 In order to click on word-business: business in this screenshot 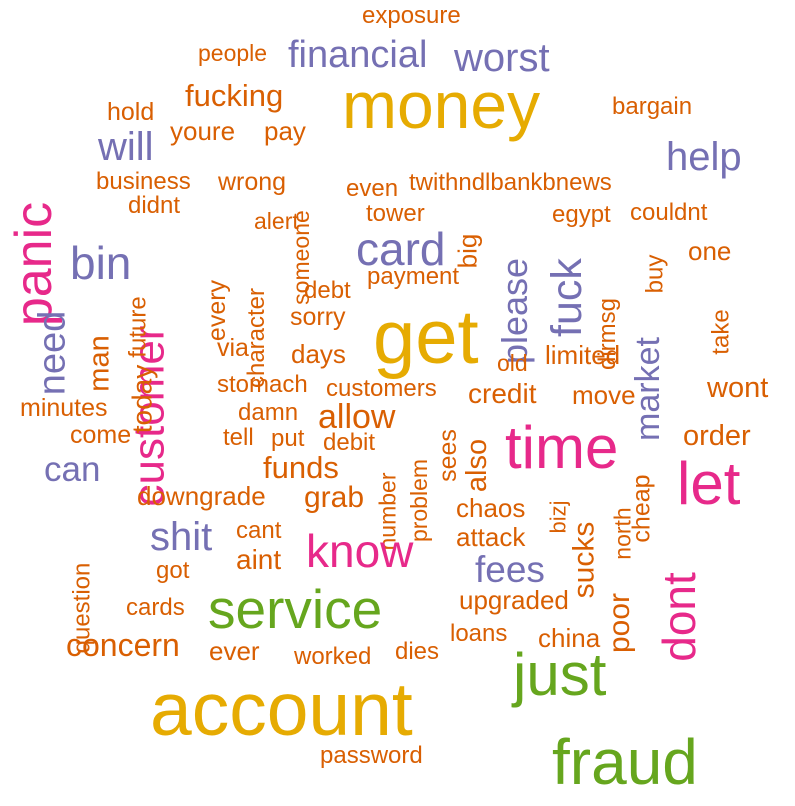, I will do `click(143, 181)`.